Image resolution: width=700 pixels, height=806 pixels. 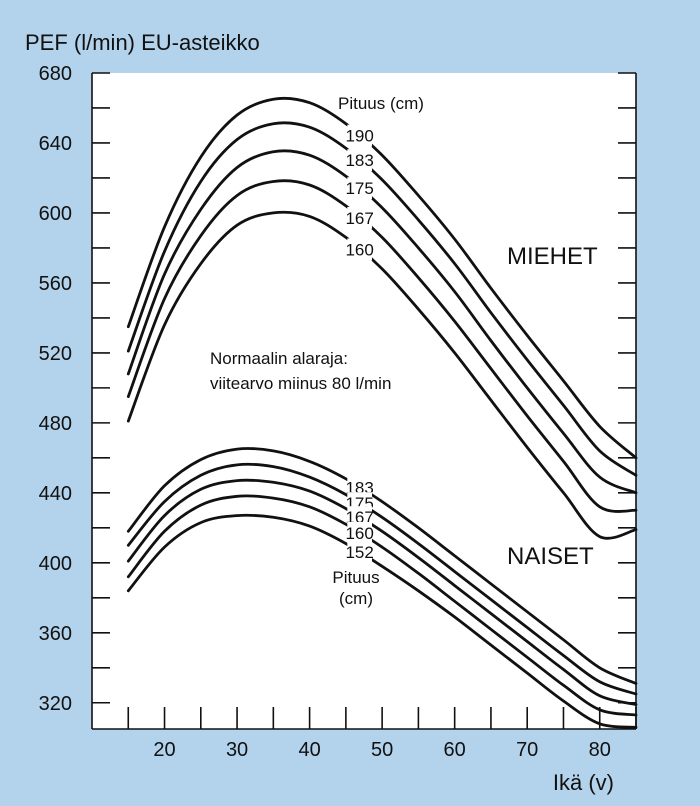 I want to click on men-height-label-167: 167, so click(x=359, y=218).